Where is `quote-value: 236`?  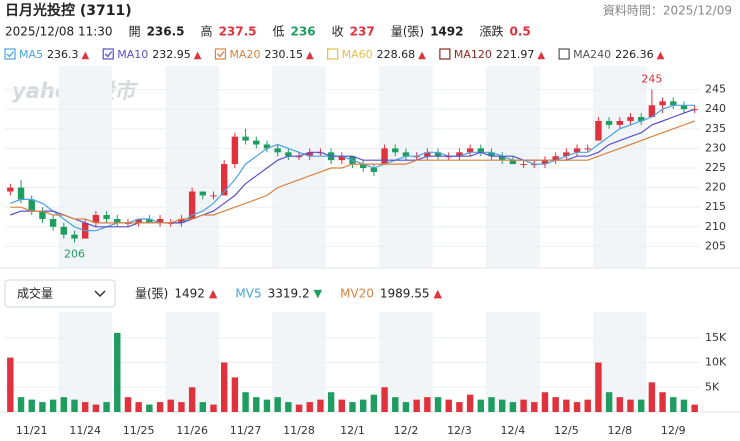 quote-value: 236 is located at coordinates (303, 32).